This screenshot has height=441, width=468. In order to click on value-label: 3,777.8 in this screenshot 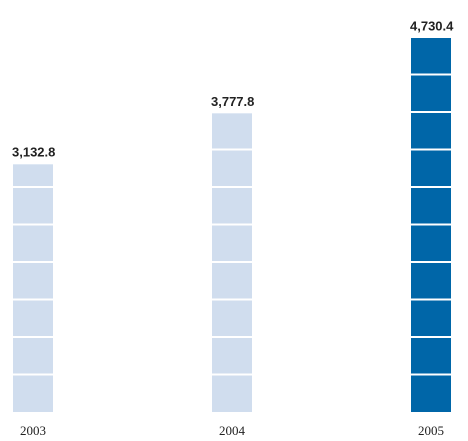, I will do `click(232, 101)`.